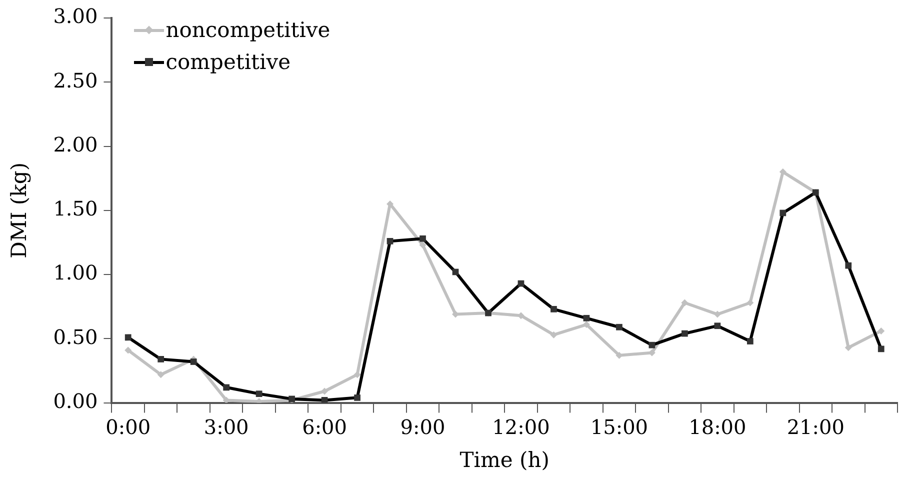 The image size is (902, 482). I want to click on x-tick-label: 21:00, so click(815, 427).